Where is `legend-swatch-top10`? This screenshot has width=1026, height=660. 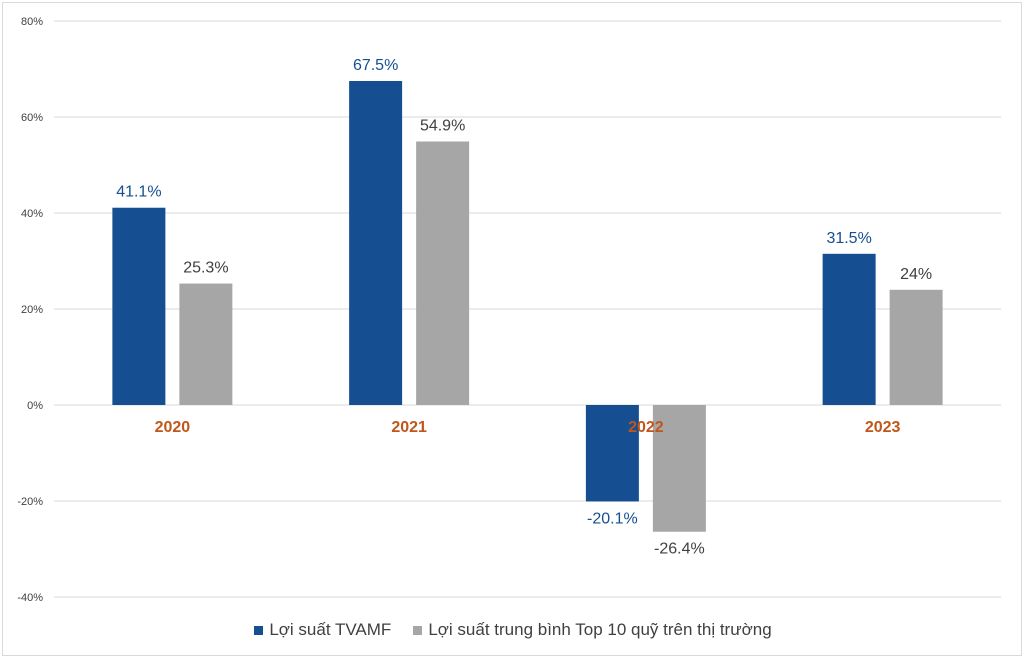
legend-swatch-top10 is located at coordinates (418, 630).